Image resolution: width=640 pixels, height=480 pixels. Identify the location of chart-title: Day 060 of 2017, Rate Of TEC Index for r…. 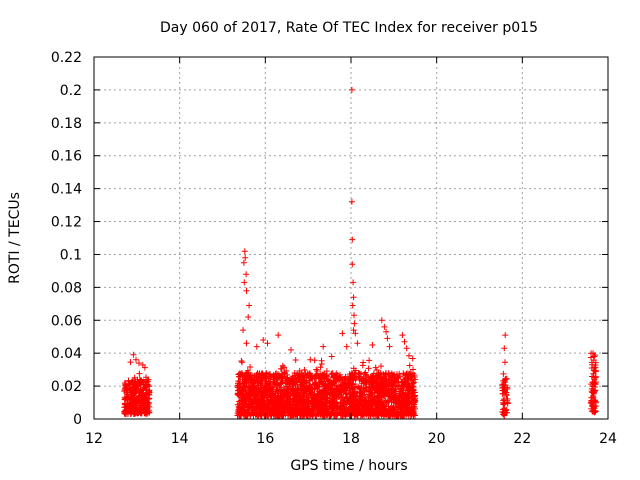
(349, 28).